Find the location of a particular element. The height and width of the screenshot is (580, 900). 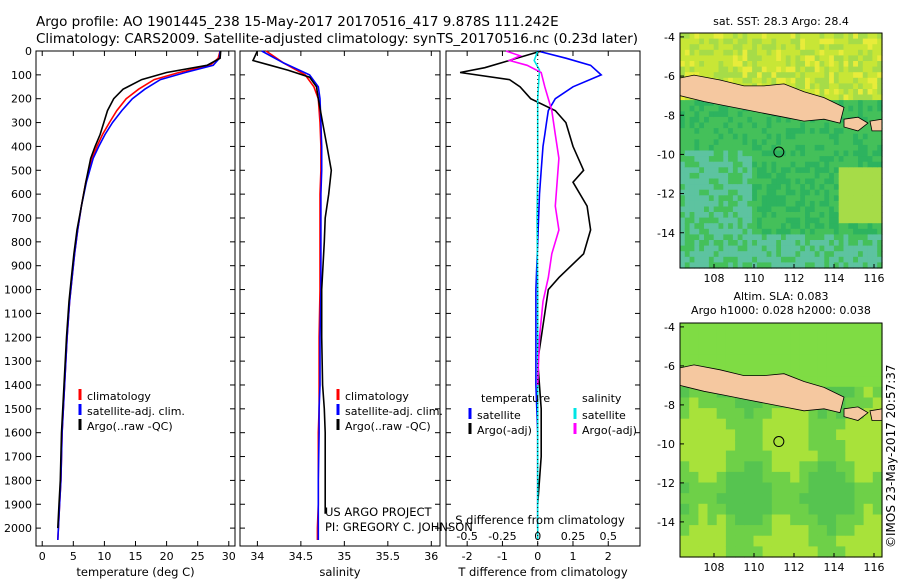

x-tick-label: 112 is located at coordinates (794, 567).